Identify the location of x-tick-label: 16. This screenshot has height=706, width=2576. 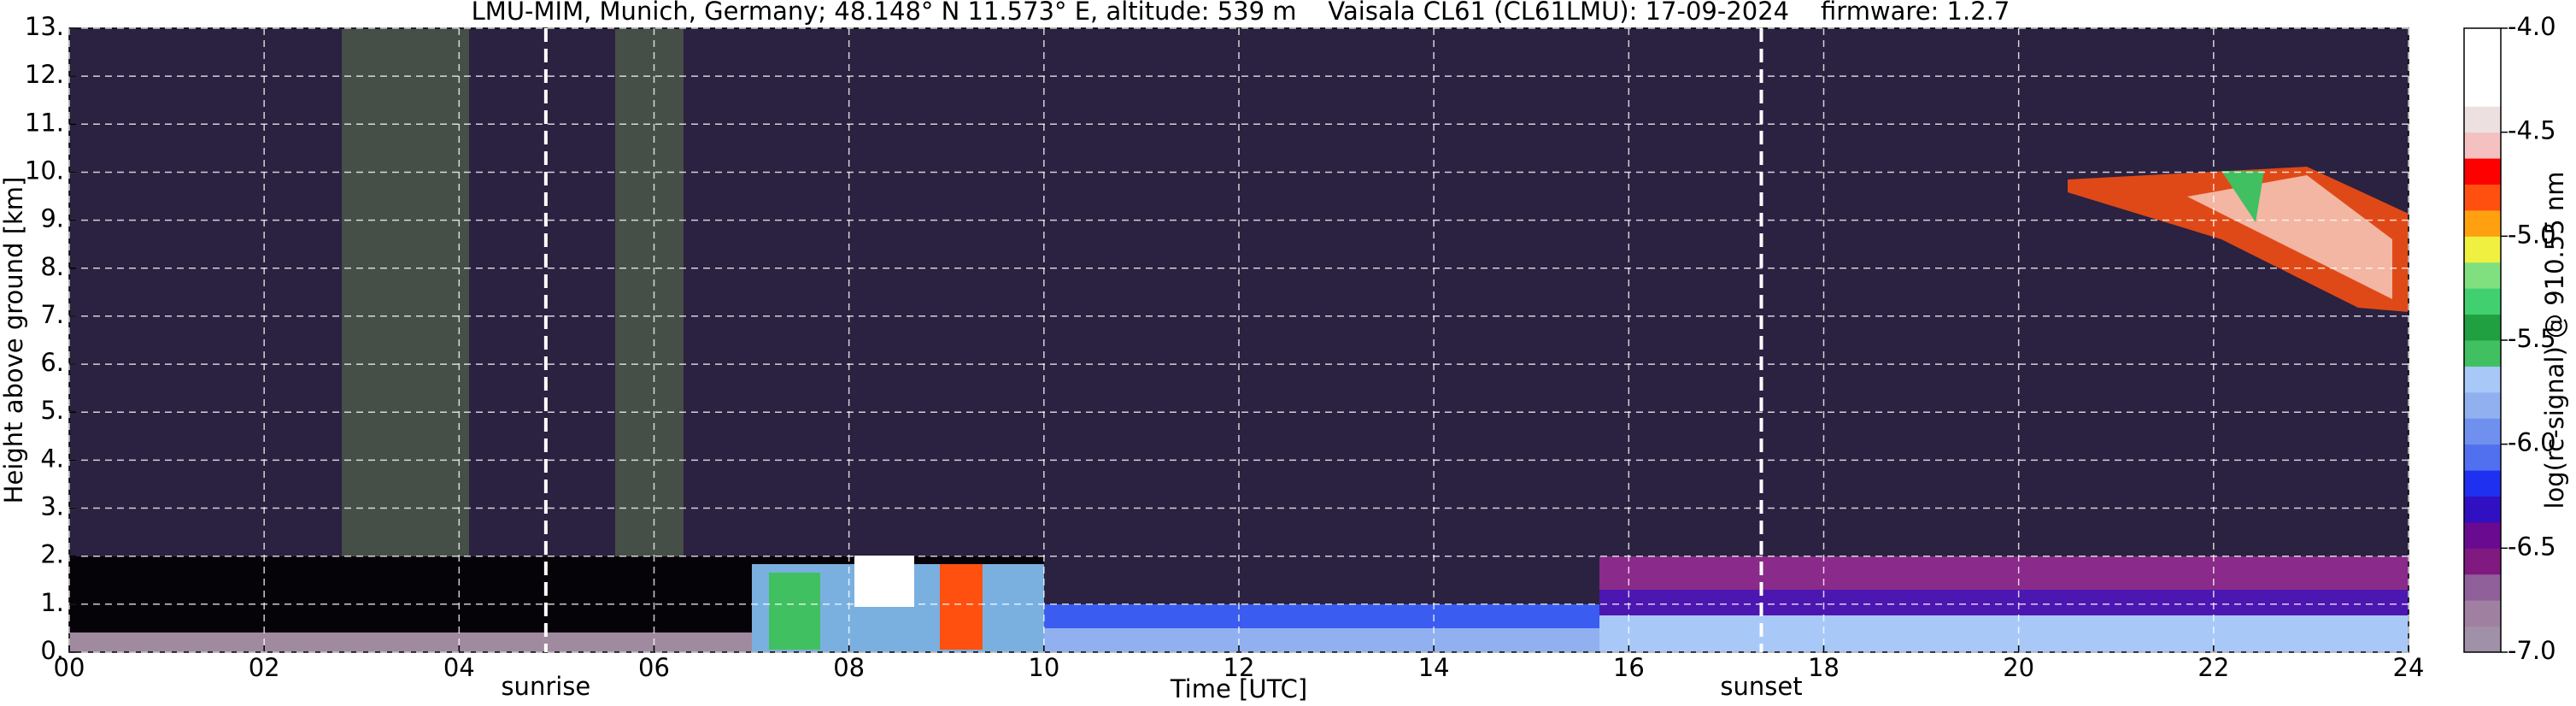
(1629, 667).